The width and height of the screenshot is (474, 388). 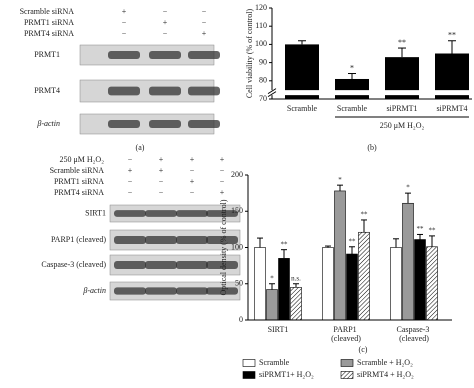 I want to click on legend-label: siPRMT4 + H₂O₂, so click(x=385, y=374).